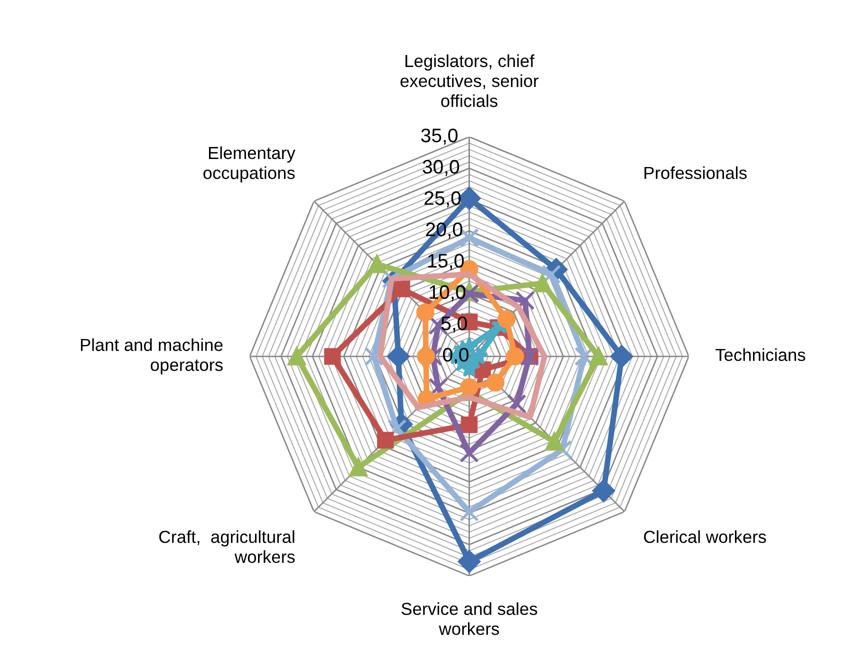 This screenshot has width=861, height=648. Describe the element at coordinates (455, 356) in the screenshot. I see `y-tick-label: 0,0` at that location.